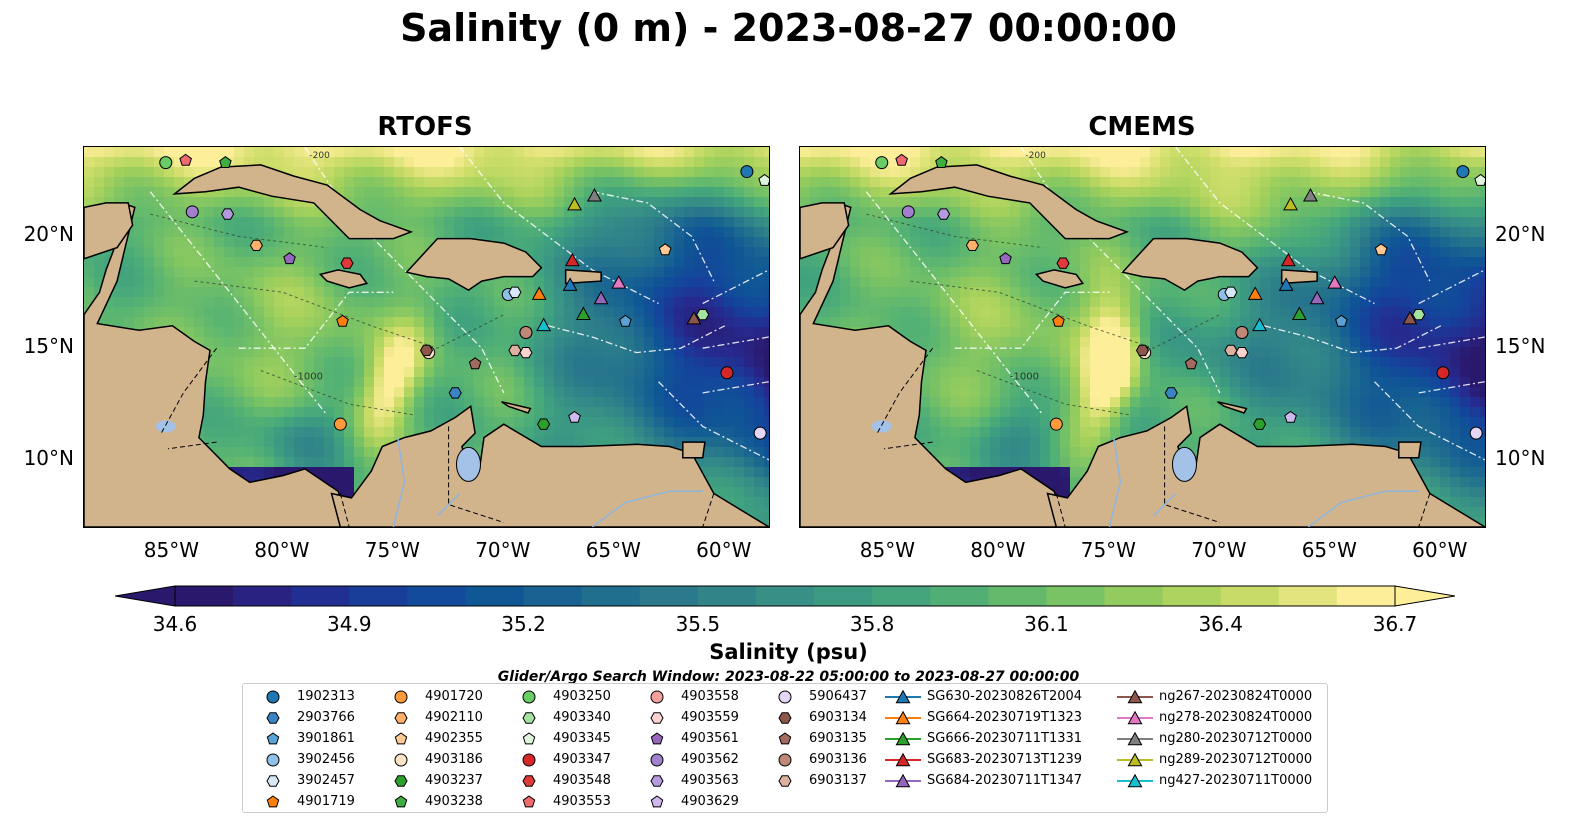  Describe the element at coordinates (710, 717) in the screenshot. I see `legend-label: 4903559` at that location.